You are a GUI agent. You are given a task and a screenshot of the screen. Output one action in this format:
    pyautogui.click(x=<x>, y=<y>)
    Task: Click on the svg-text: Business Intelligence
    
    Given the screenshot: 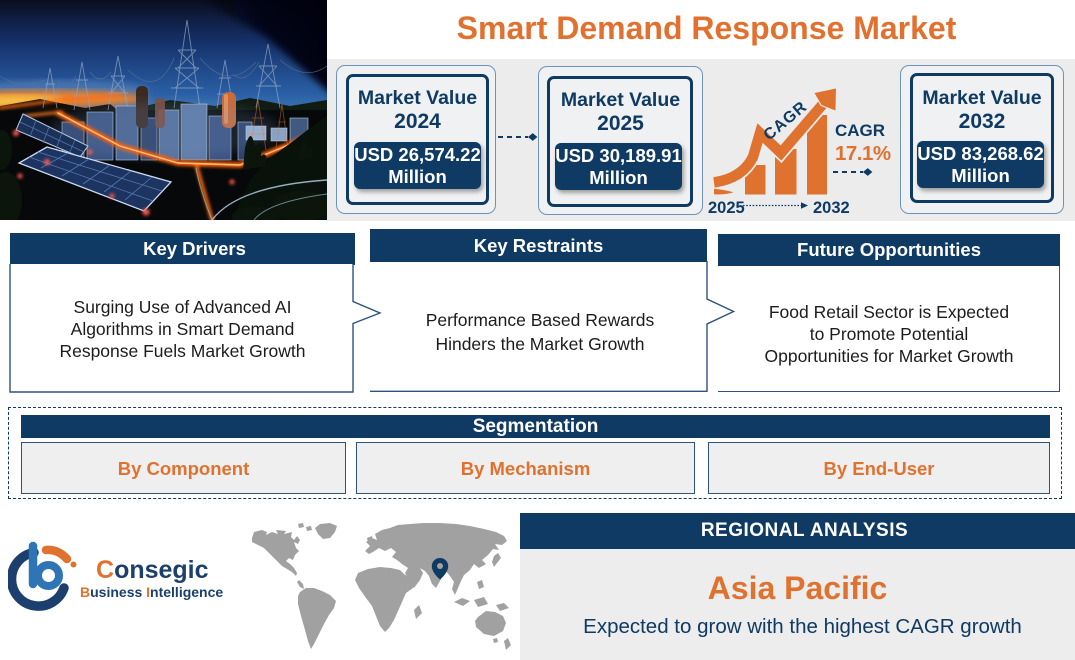 What is the action you would take?
    pyautogui.click(x=151, y=592)
    